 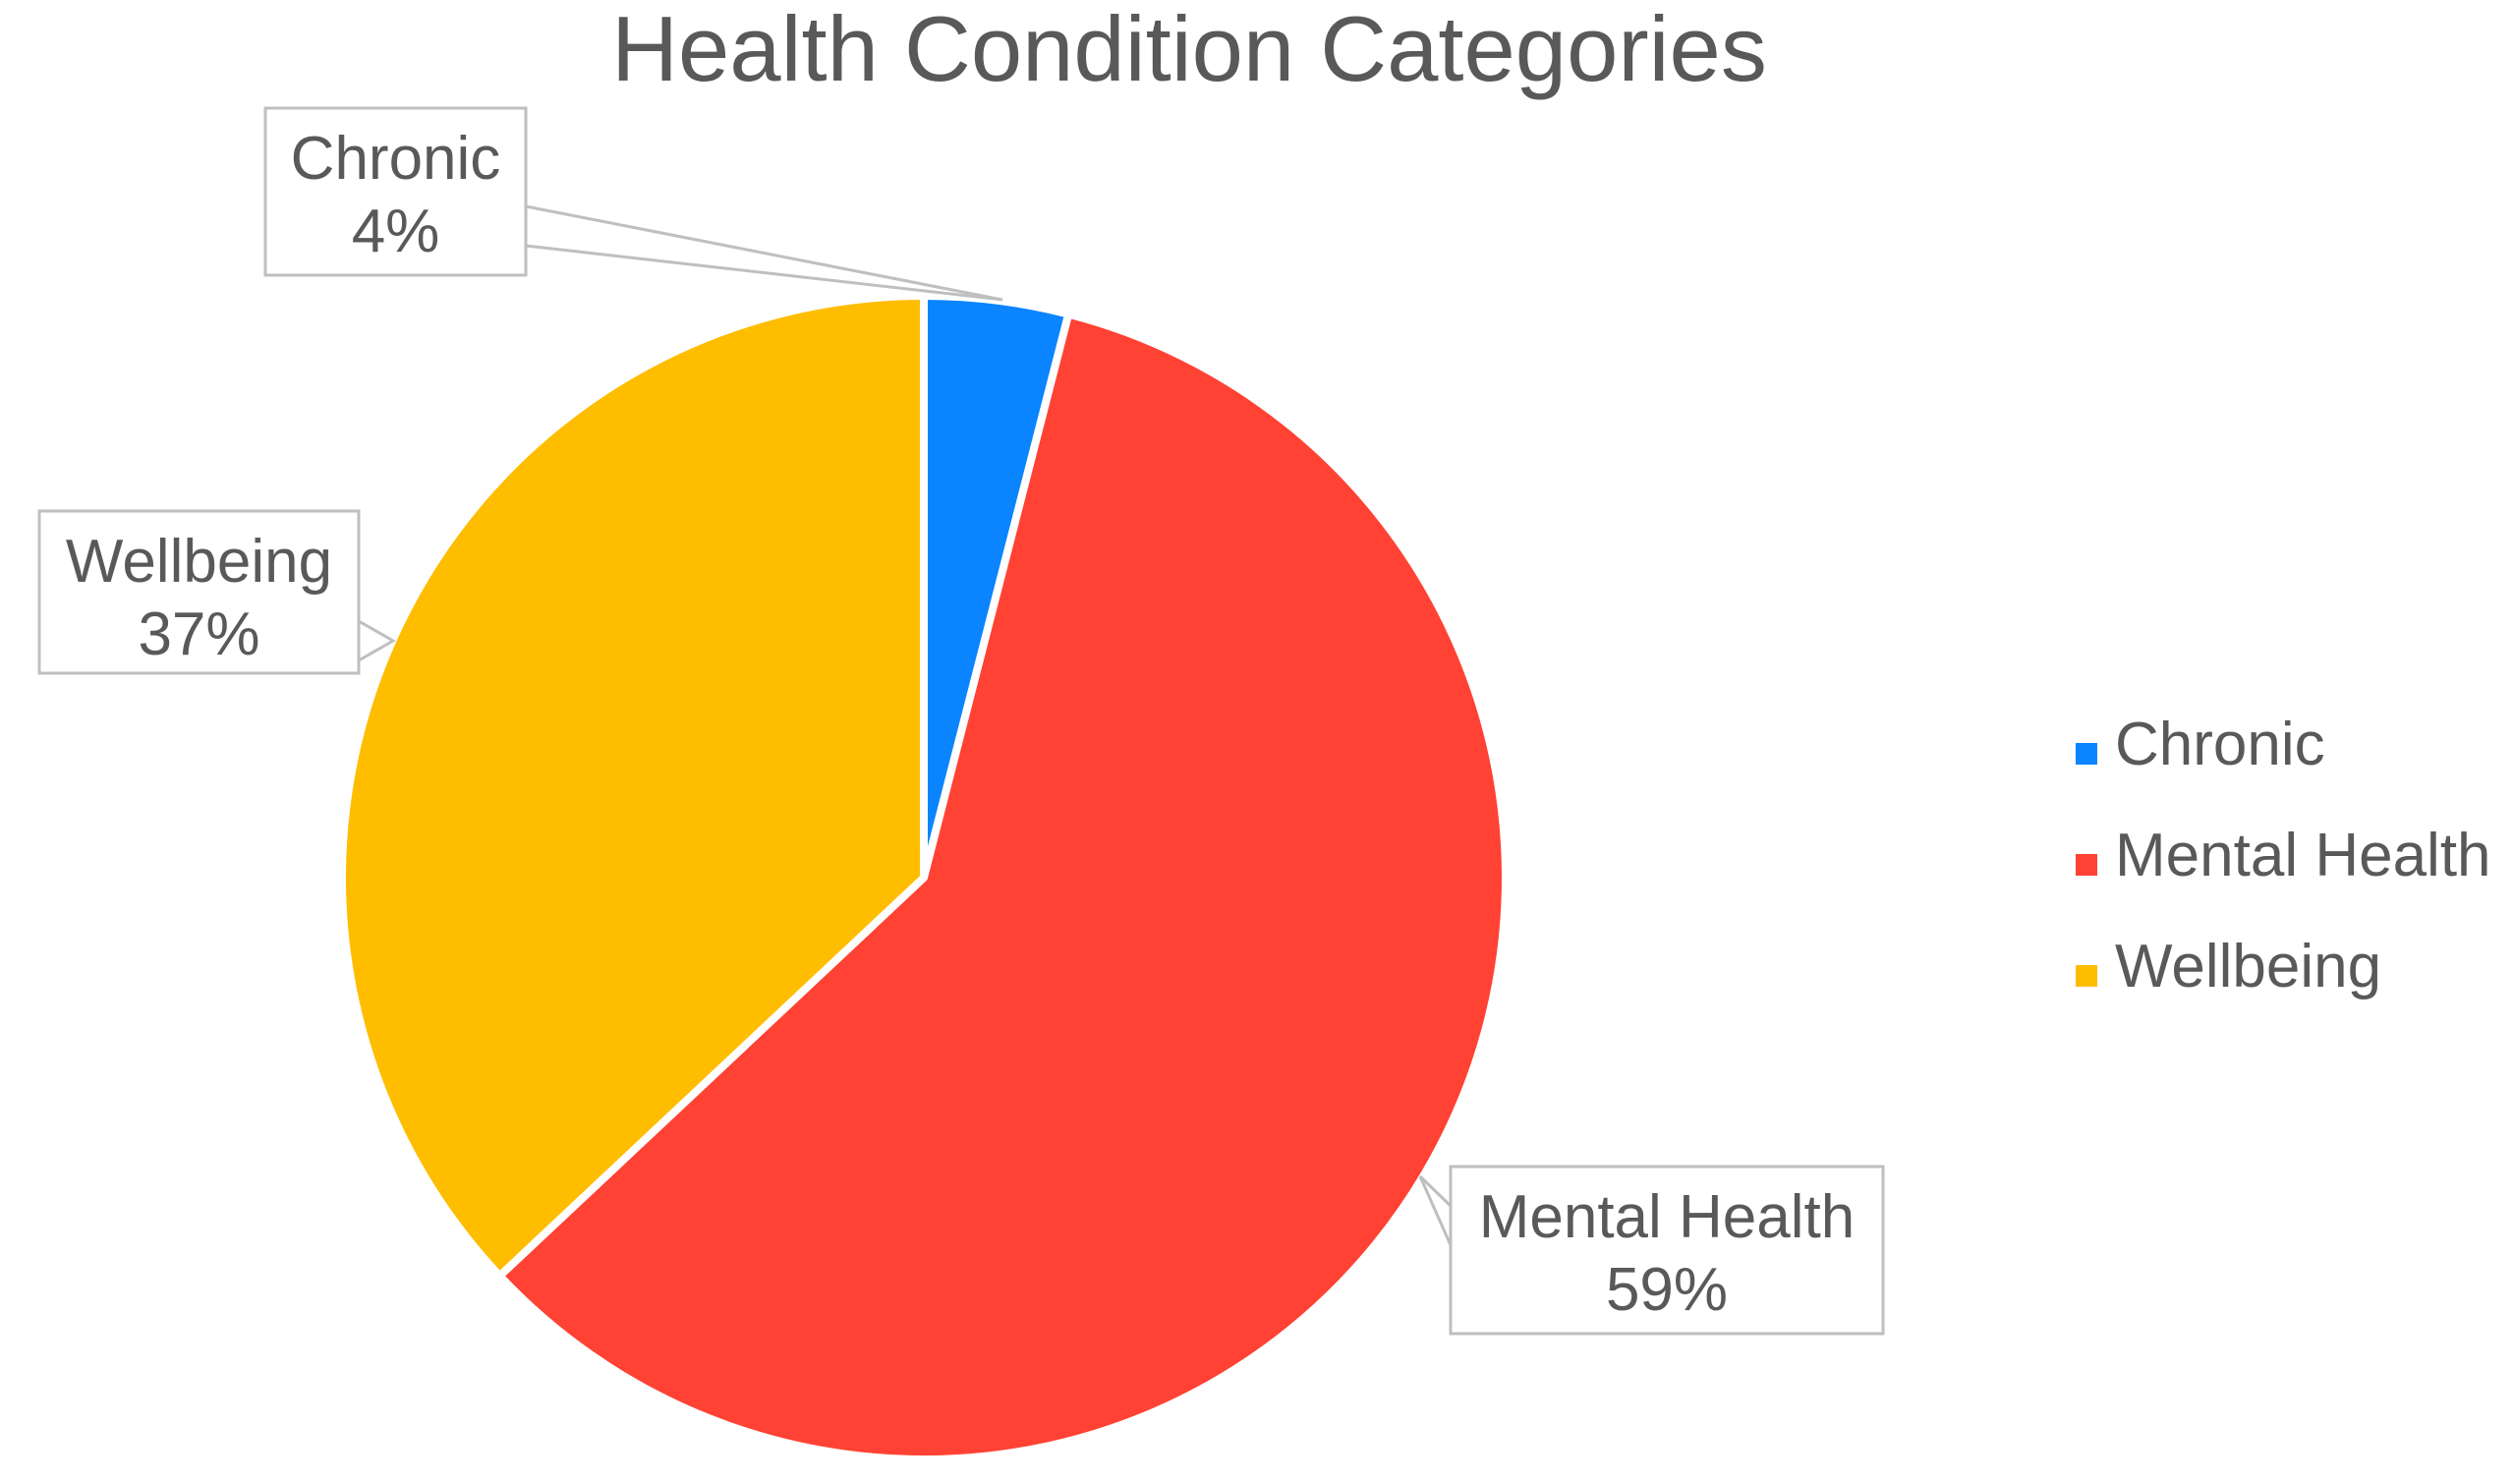 I want to click on chart-title: Health Condition Categories, so click(x=1189, y=50).